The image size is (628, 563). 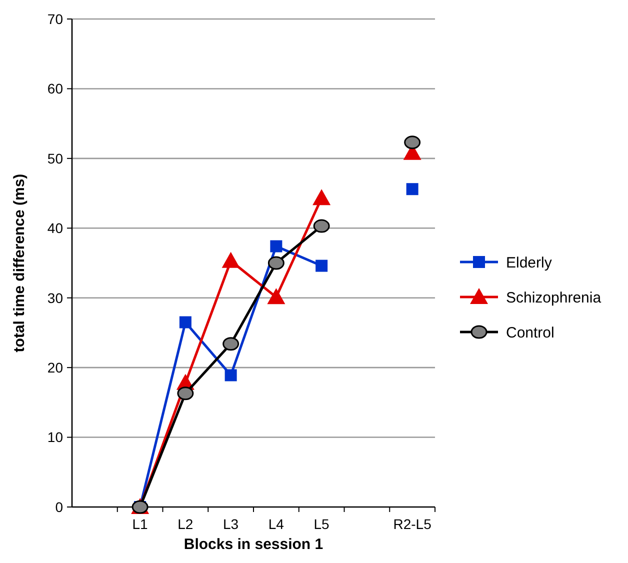 I want to click on y-tick-label: 20, so click(x=55, y=367).